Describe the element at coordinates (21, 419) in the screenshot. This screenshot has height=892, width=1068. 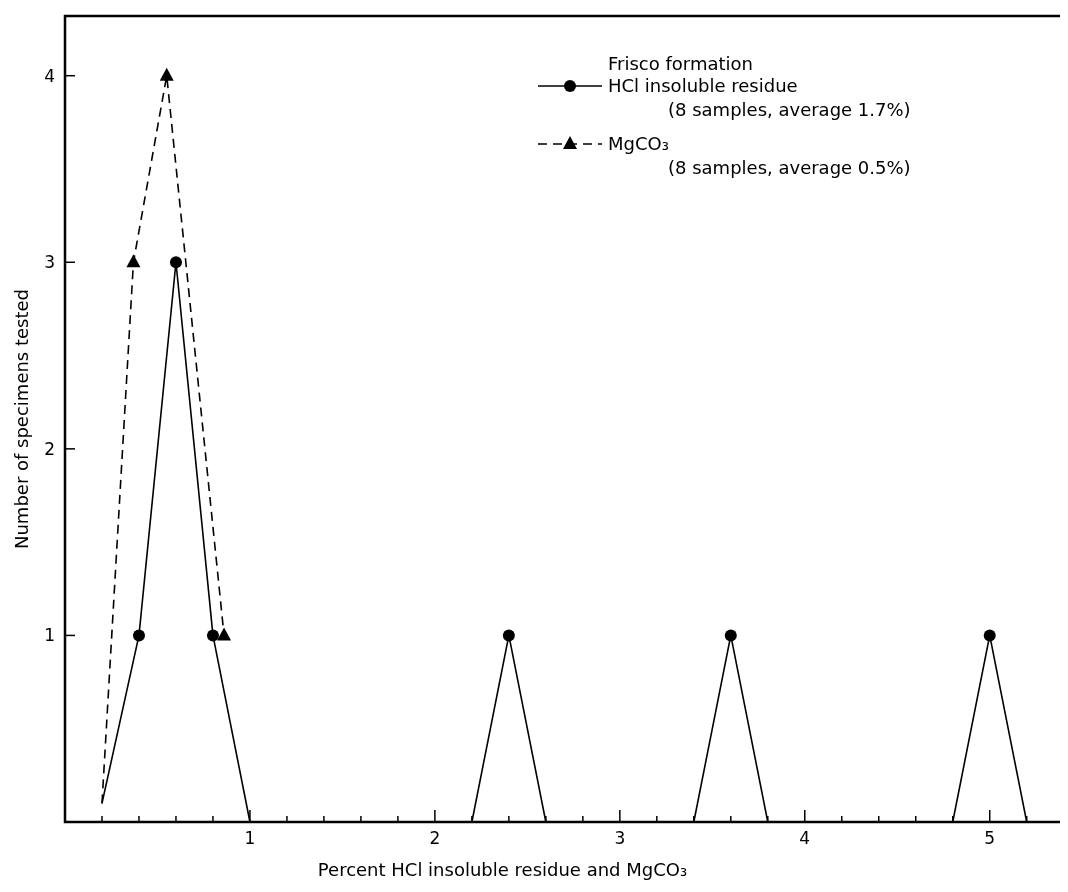
I see `y-axis-title: Number of specimens tested` at that location.